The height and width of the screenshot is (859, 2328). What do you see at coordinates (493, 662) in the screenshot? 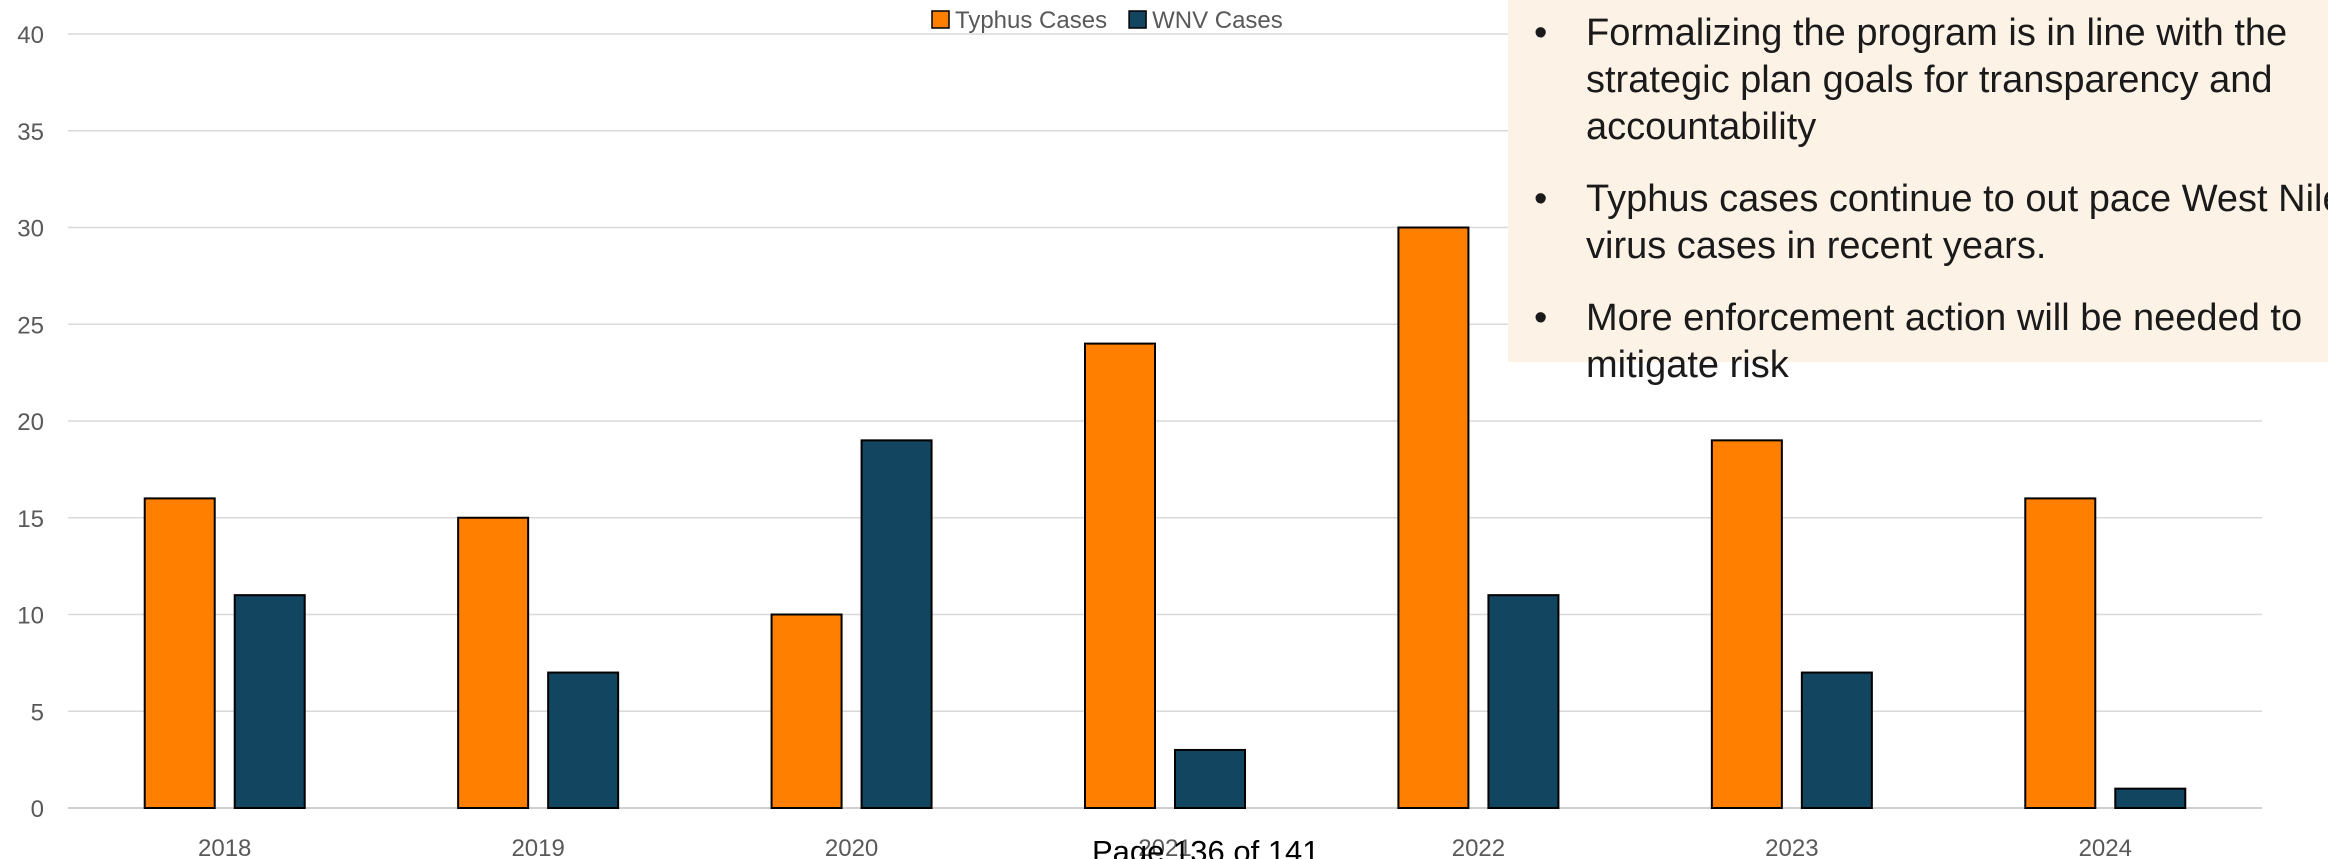
I see `bar-typhus-cases-2019` at bounding box center [493, 662].